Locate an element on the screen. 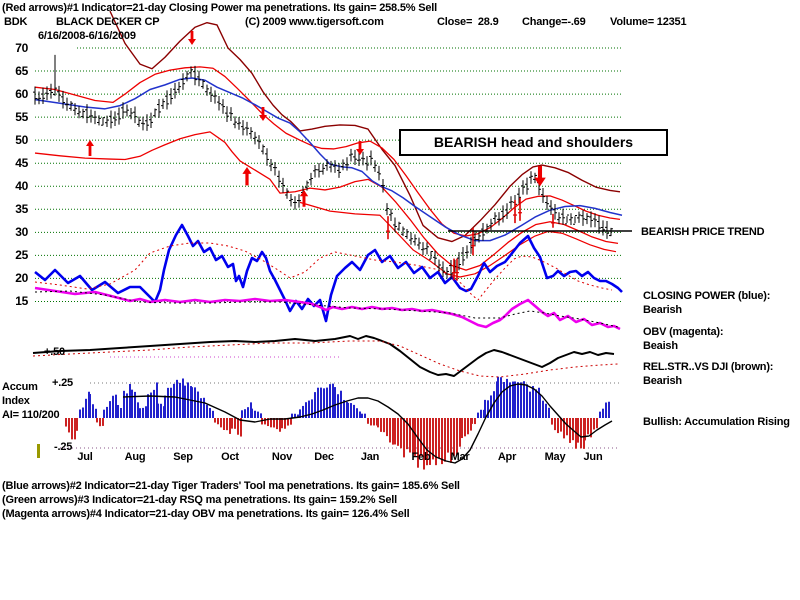 This screenshot has width=800, height=600. rel-str-line is located at coordinates (323, 356).